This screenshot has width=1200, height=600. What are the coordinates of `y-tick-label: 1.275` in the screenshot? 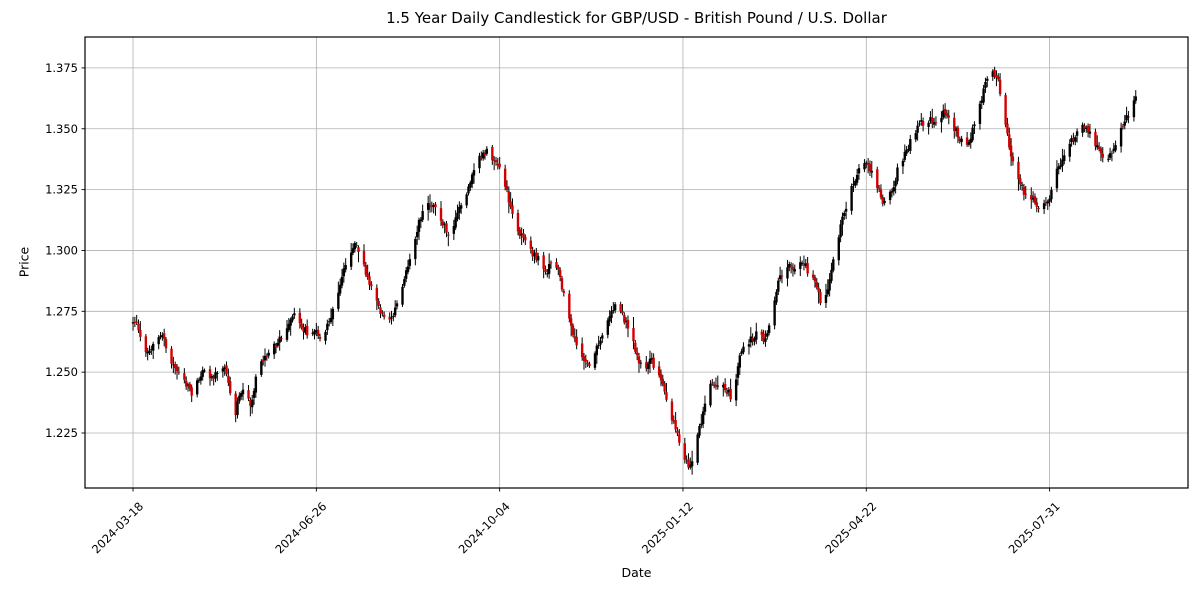 It's located at (61, 311).